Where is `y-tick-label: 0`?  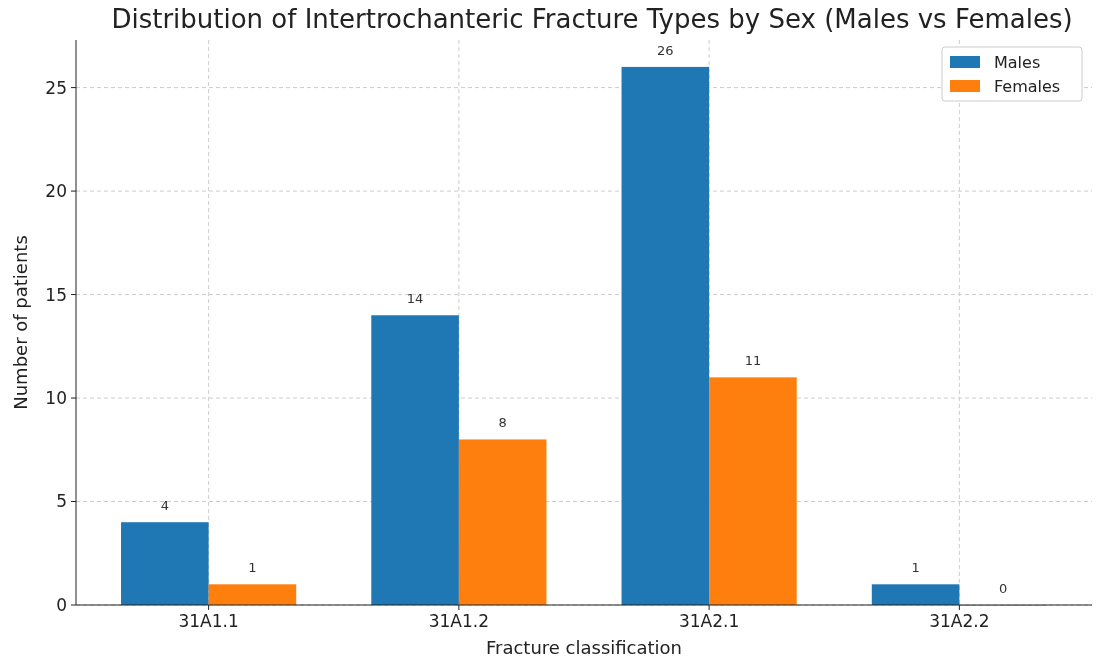
y-tick-label: 0 is located at coordinates (61, 604).